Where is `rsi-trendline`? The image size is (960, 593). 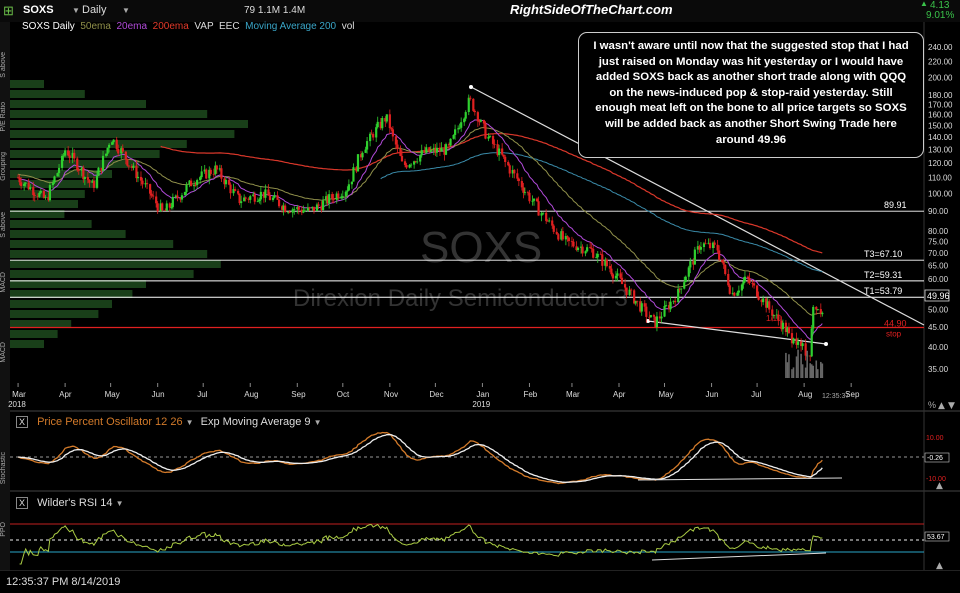 rsi-trendline is located at coordinates (739, 556).